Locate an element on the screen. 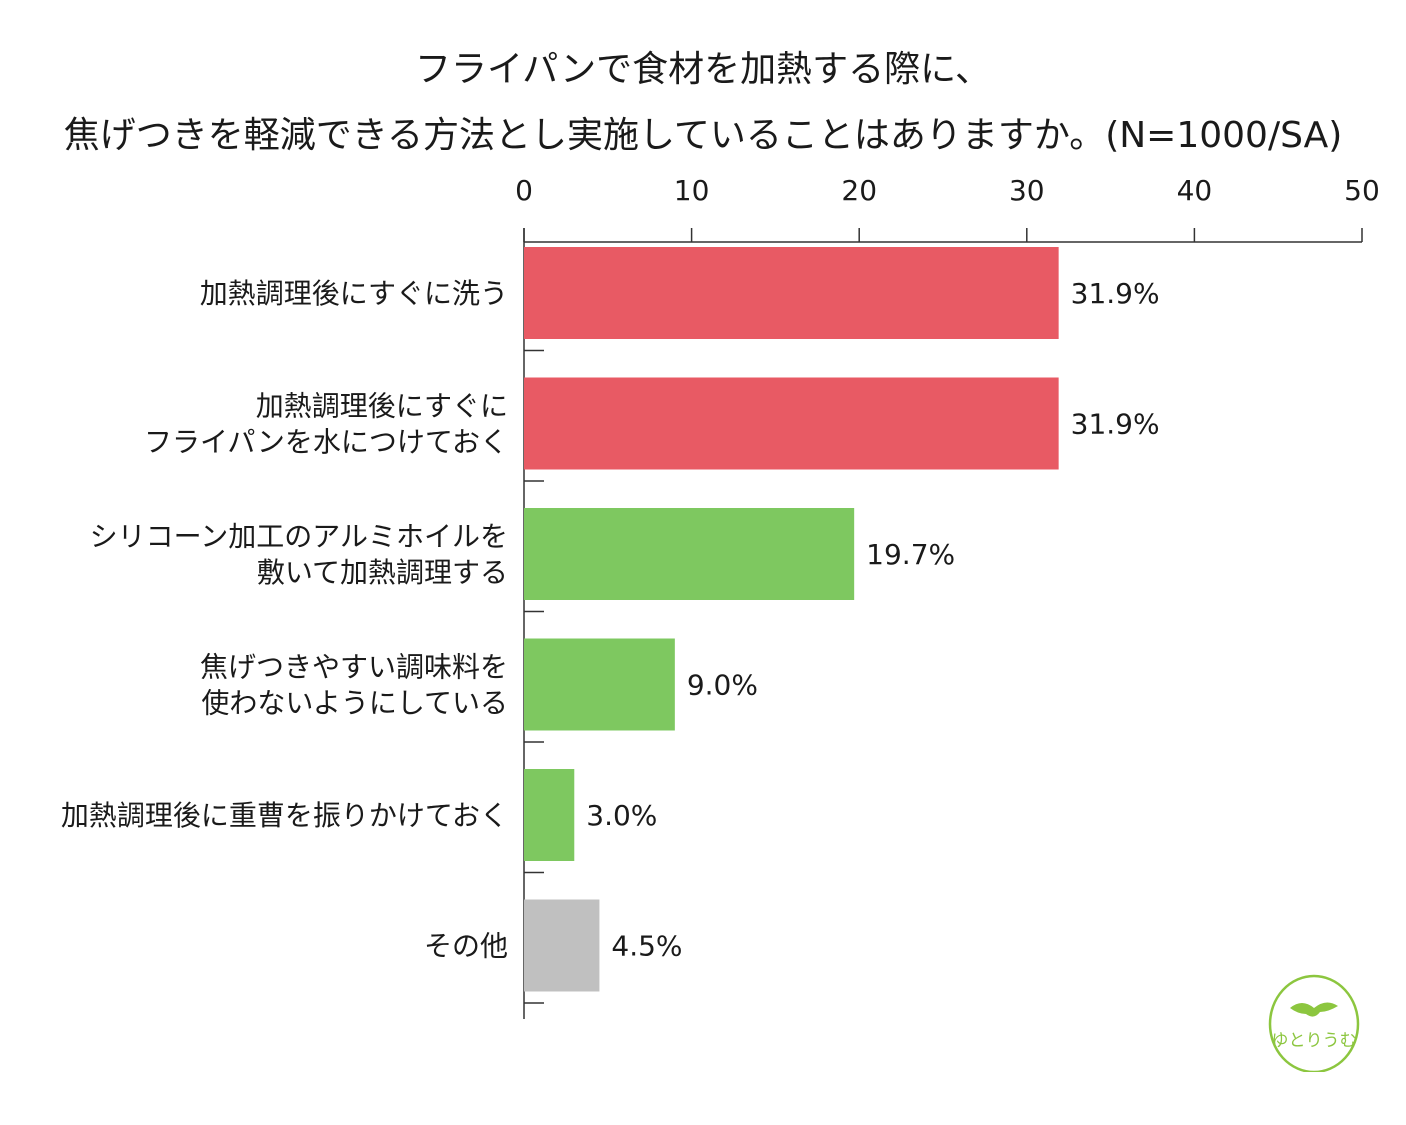 This screenshot has height=1125, width=1406. yutorium-logo: ゆとりうむ is located at coordinates (1314, 1023).